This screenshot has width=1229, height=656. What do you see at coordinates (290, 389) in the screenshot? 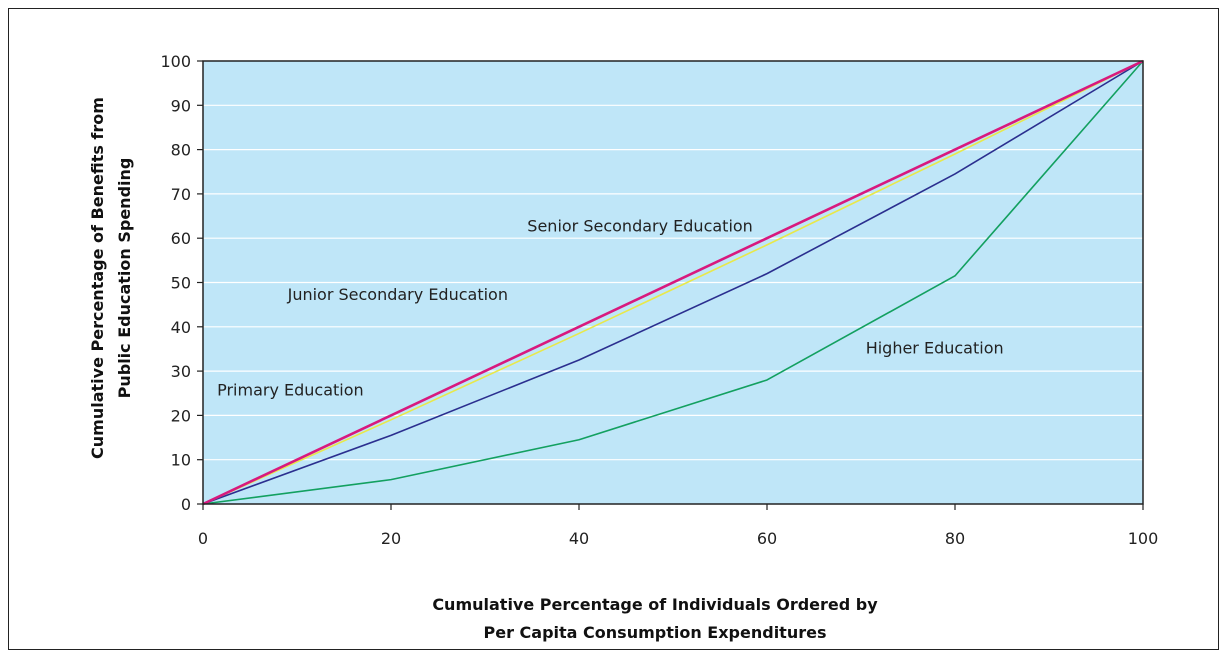
I see `annotation-primary-education: Primary Education` at bounding box center [290, 389].